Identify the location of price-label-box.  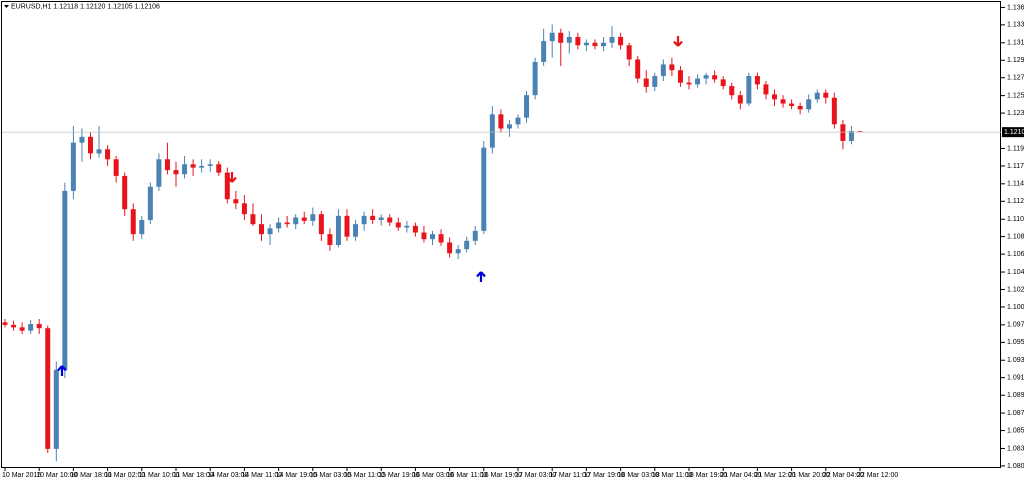
(1013, 132).